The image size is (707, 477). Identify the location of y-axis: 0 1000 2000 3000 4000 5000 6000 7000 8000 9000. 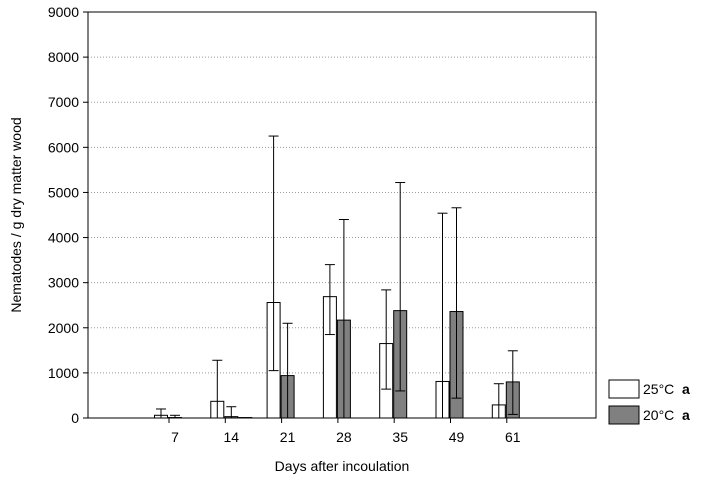
(68, 215).